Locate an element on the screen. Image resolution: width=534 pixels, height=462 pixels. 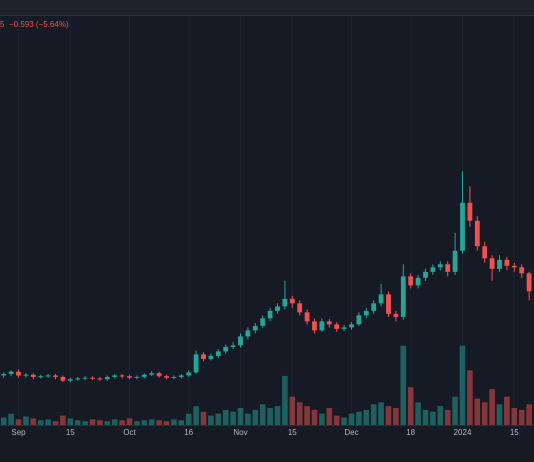
x-tick-label: Dec is located at coordinates (351, 432).